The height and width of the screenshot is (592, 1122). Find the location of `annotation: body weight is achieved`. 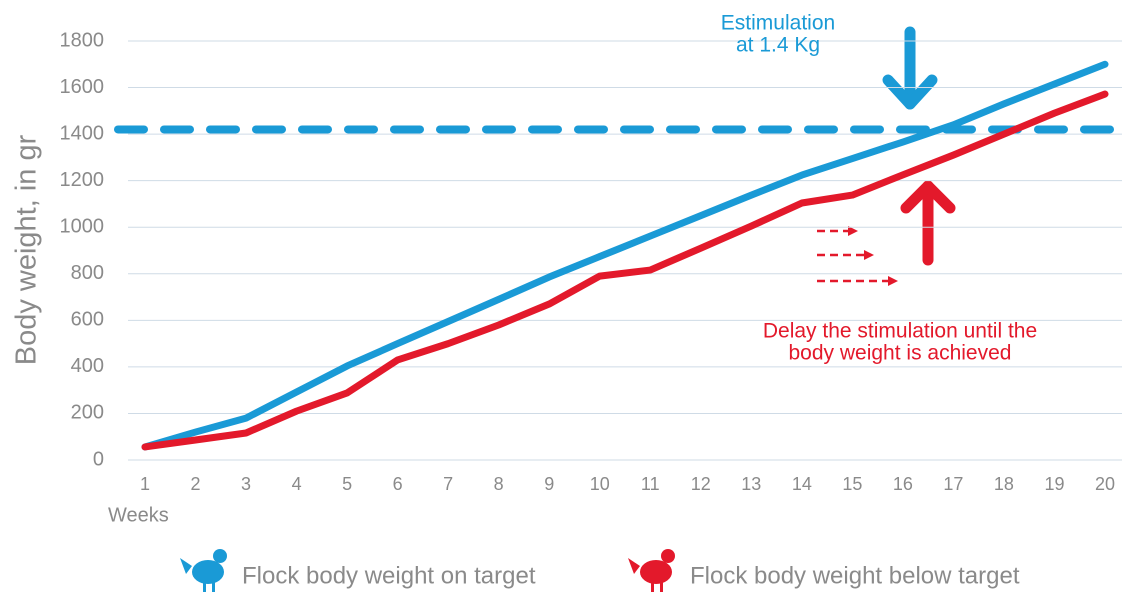

annotation: body weight is achieved is located at coordinates (900, 353).